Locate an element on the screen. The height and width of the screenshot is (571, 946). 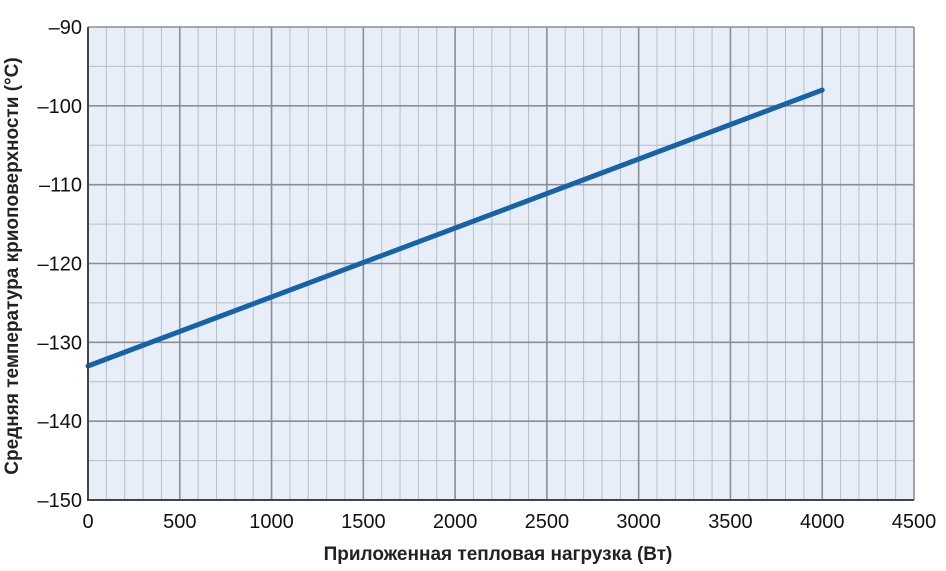
x-tick-label: 500 is located at coordinates (179, 522).